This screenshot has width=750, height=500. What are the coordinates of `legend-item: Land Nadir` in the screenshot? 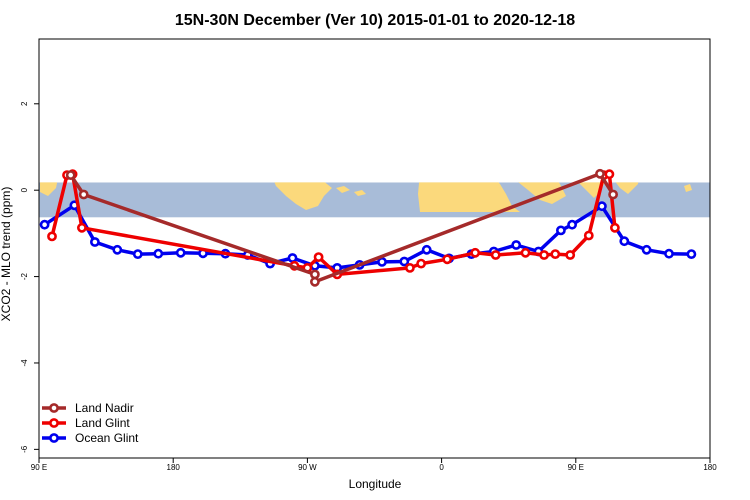 It's located at (88, 408).